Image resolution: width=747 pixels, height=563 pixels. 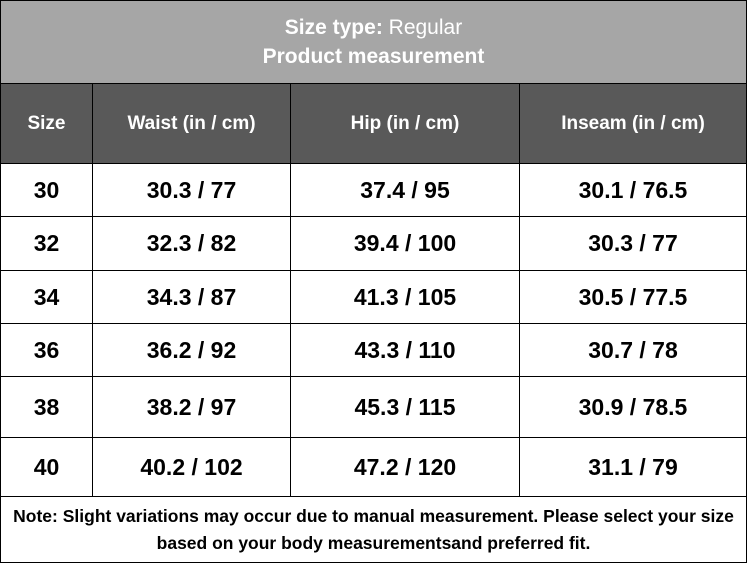 What do you see at coordinates (47, 124) in the screenshot?
I see `column-header: Size` at bounding box center [47, 124].